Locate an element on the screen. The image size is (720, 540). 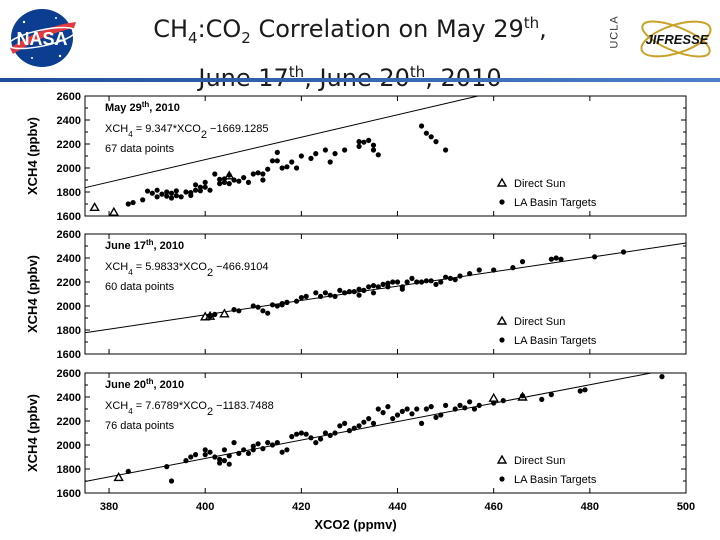
ucla-logo: UCLA is located at coordinates (614, 32).